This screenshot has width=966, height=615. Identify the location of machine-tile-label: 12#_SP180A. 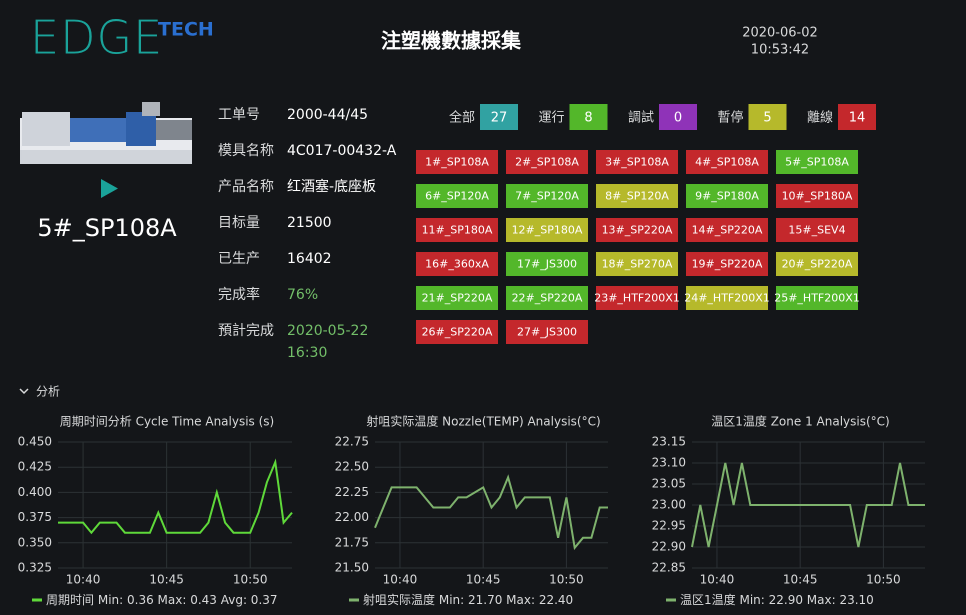
(547, 230).